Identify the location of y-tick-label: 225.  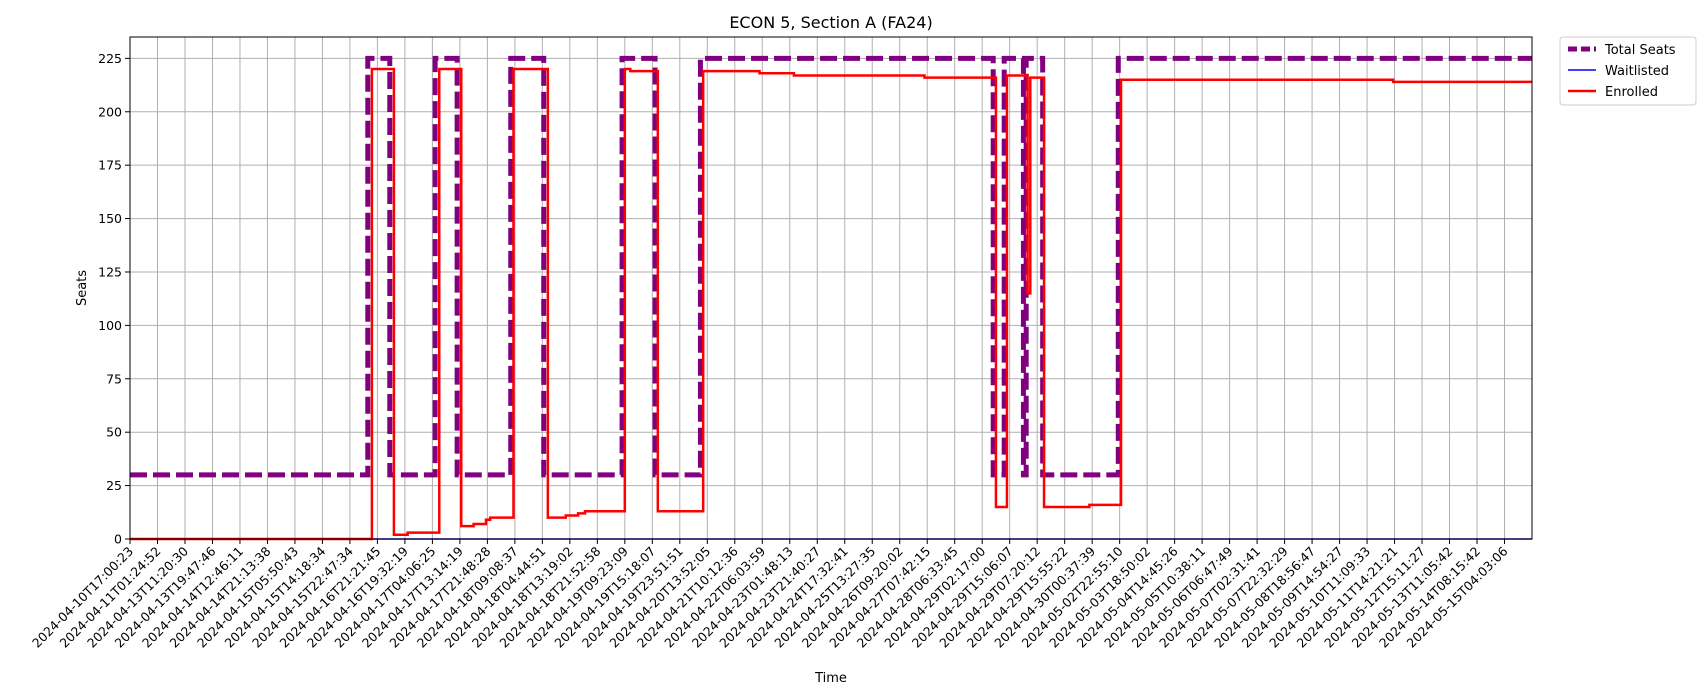
(110, 58).